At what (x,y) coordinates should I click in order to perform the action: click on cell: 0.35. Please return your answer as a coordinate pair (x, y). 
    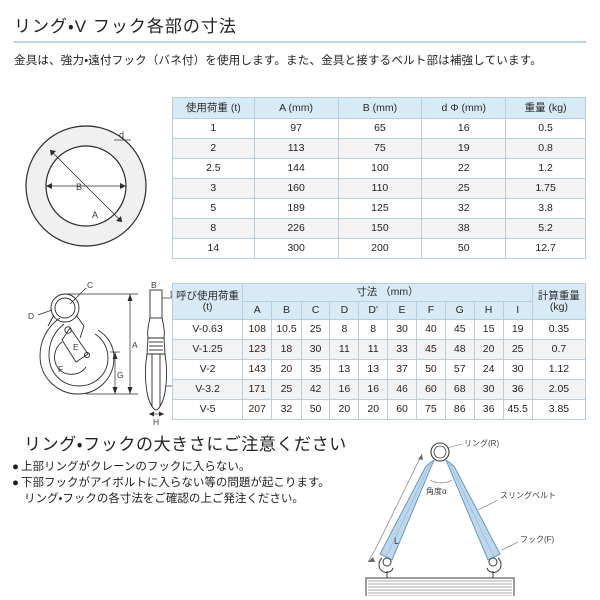
    Looking at the image, I should click on (559, 329).